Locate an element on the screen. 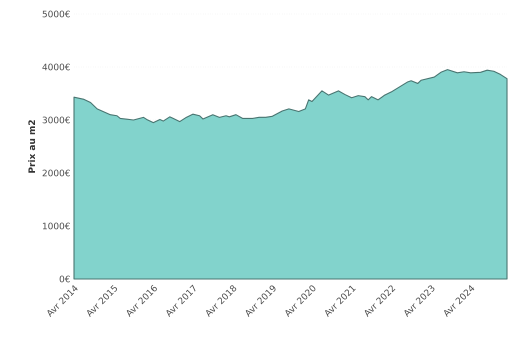 This screenshot has width=525, height=340. y-axis-title: Prix au m2 is located at coordinates (32, 146).